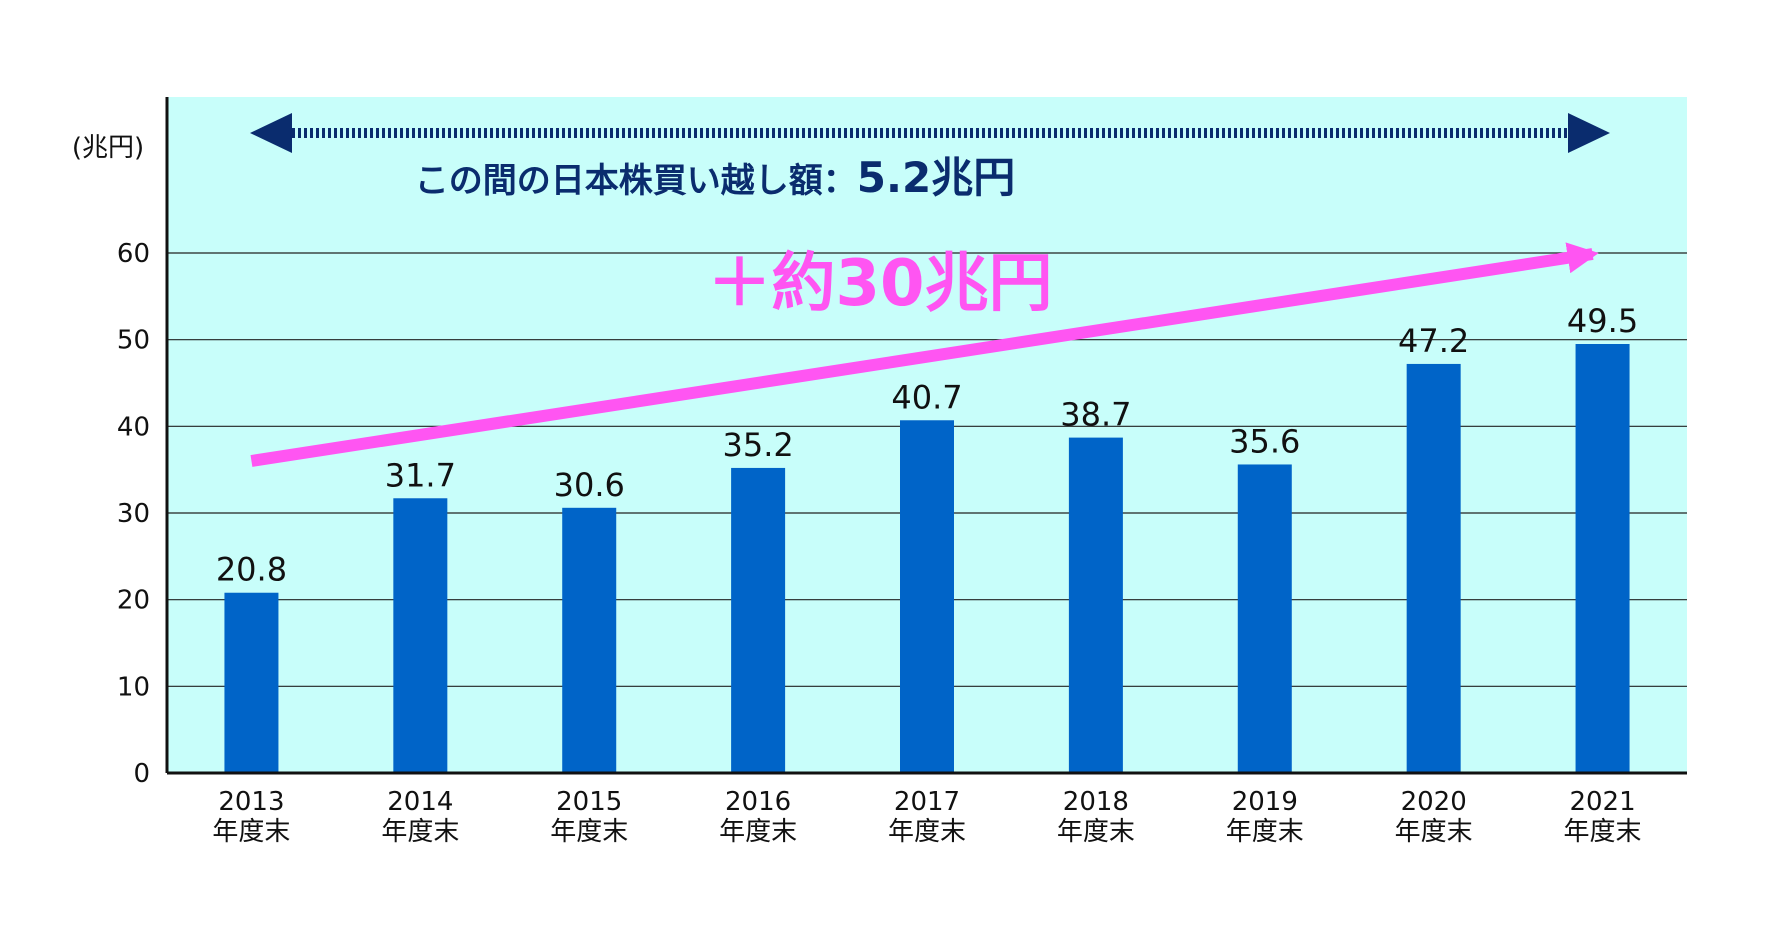 The height and width of the screenshot is (936, 1791). What do you see at coordinates (420, 802) in the screenshot?
I see `x-tick-year: 2014` at bounding box center [420, 802].